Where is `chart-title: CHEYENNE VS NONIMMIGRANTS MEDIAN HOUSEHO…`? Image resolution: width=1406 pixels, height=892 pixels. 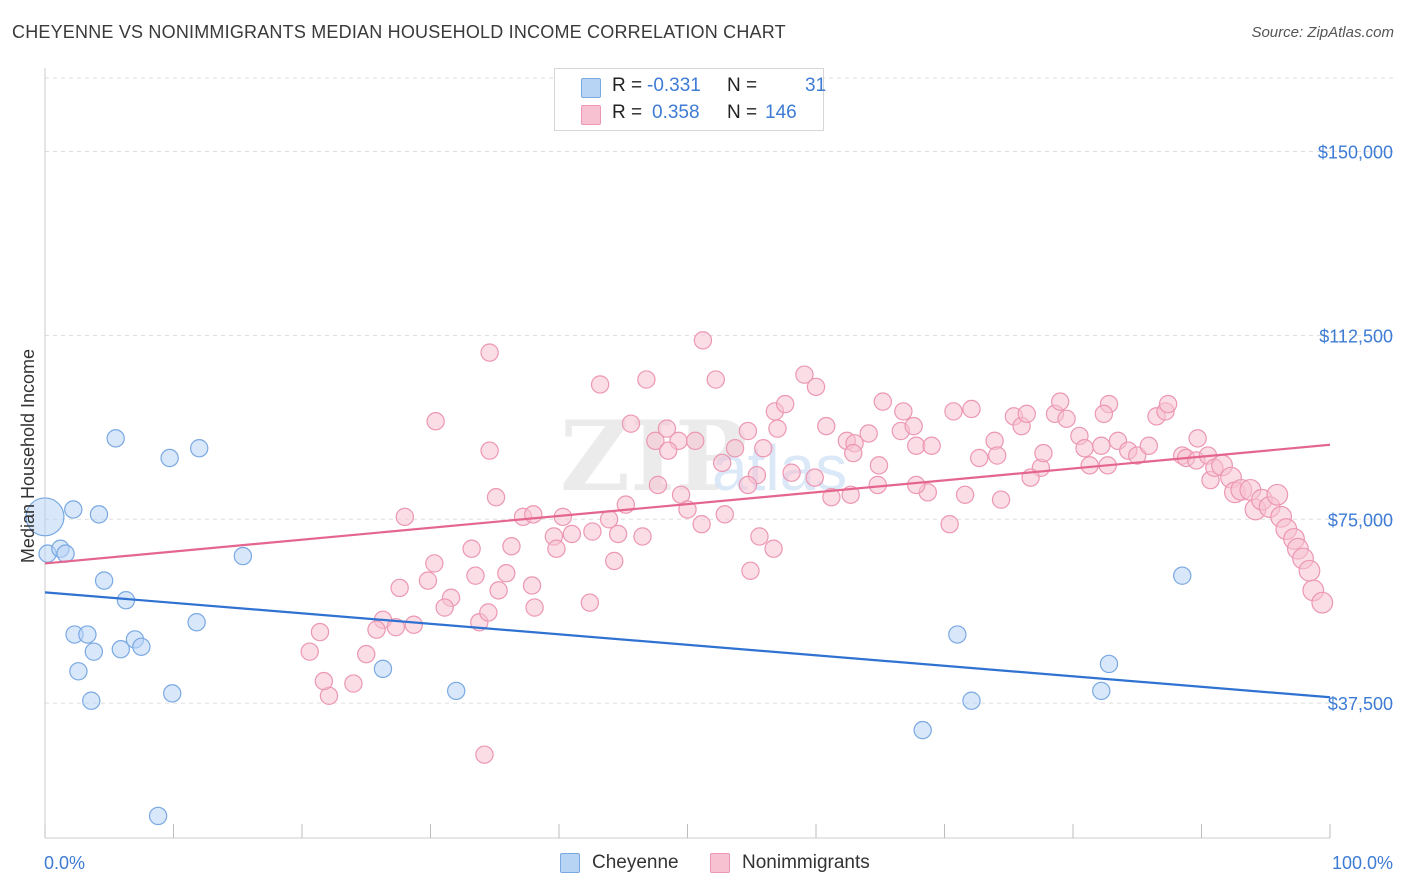
chart-title: CHEYENNE VS NONIMMIGRANTS MEDIAN HOUSEHO… is located at coordinates (399, 32).